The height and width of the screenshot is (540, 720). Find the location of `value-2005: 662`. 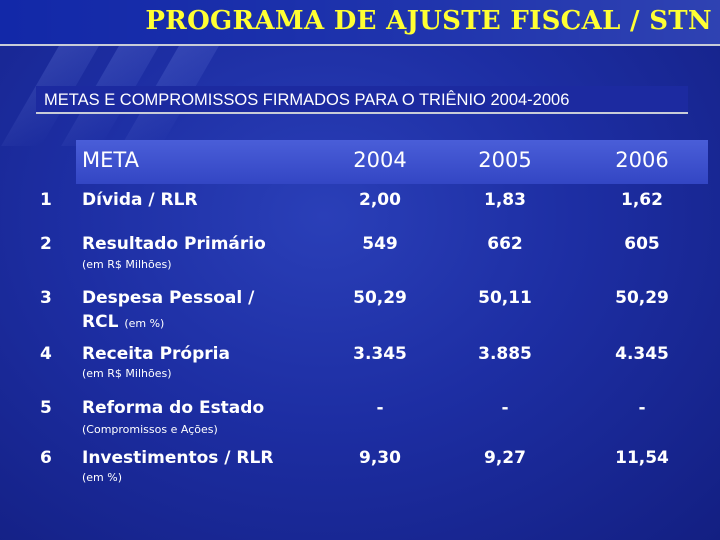

value-2005: 662 is located at coordinates (505, 244).